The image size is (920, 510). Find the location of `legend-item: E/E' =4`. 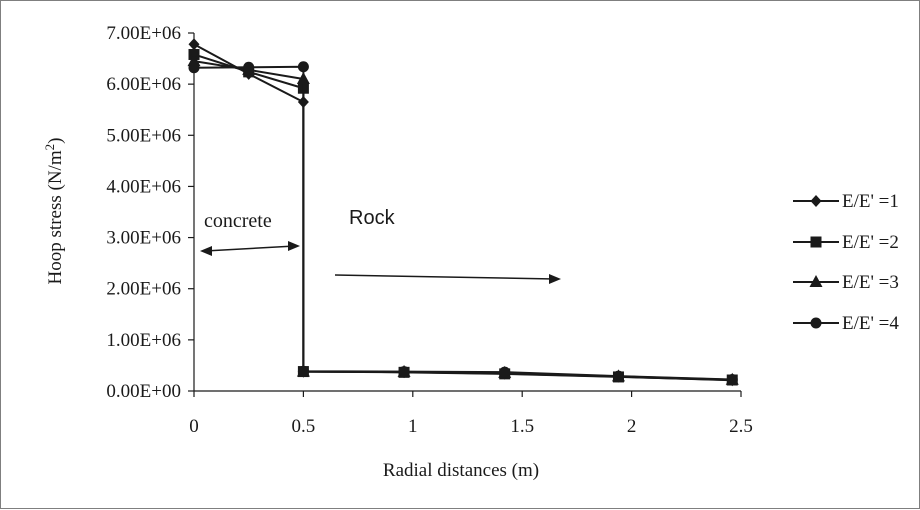

legend-item: E/E' =4 is located at coordinates (846, 323).